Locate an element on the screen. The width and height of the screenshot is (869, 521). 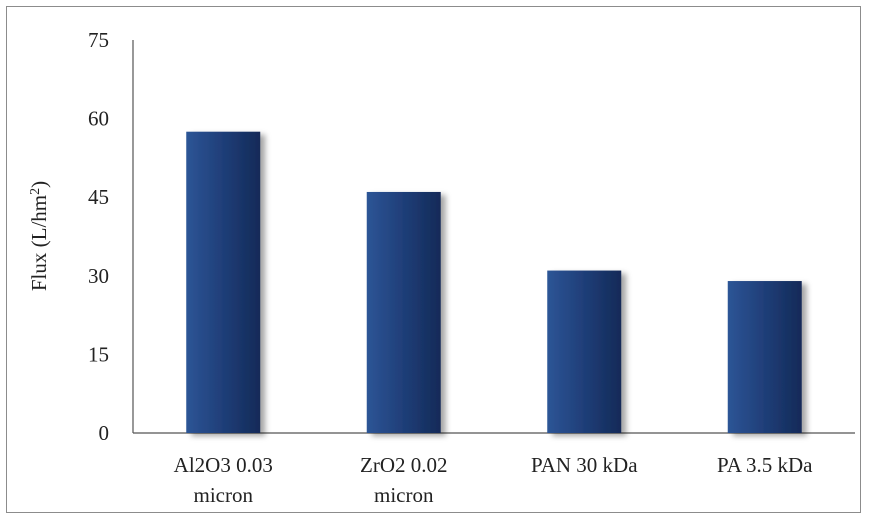
y-axis-label: Flux (L/hm2) is located at coordinates (39, 236).